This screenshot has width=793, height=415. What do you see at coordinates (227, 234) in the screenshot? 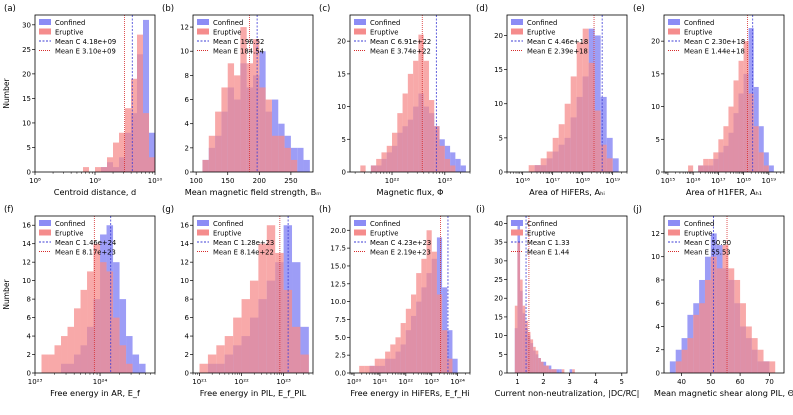
I see `legend-label: Eruptive` at bounding box center [227, 234].